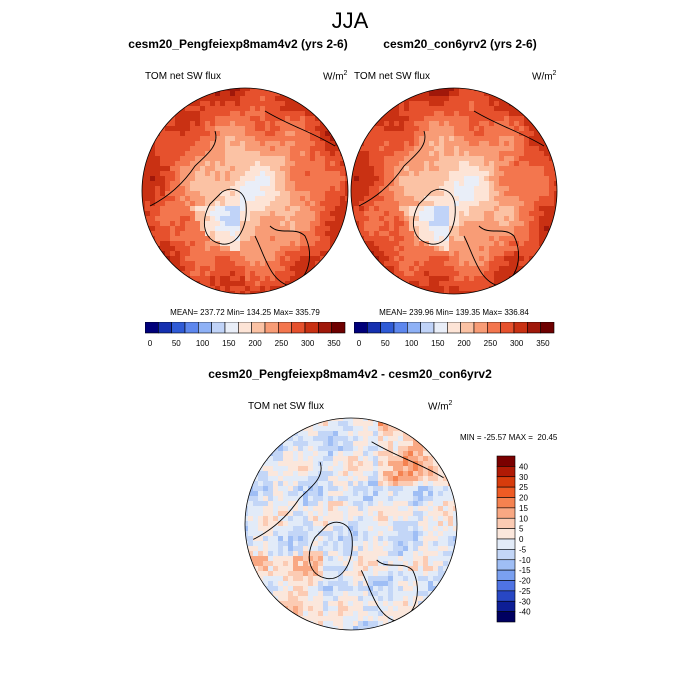 This screenshot has width=700, height=700. I want to click on panel2-colorbar-tick-label: 350, so click(543, 343).